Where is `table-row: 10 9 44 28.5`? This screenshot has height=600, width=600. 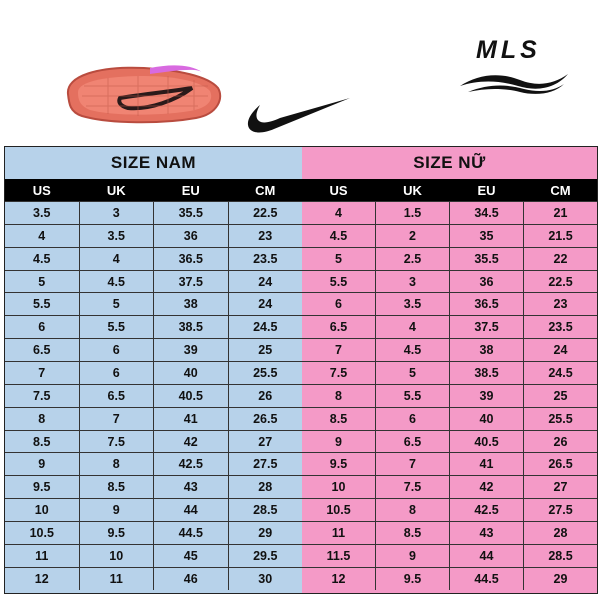
table-row: 10 9 44 28.5 is located at coordinates (153, 510).